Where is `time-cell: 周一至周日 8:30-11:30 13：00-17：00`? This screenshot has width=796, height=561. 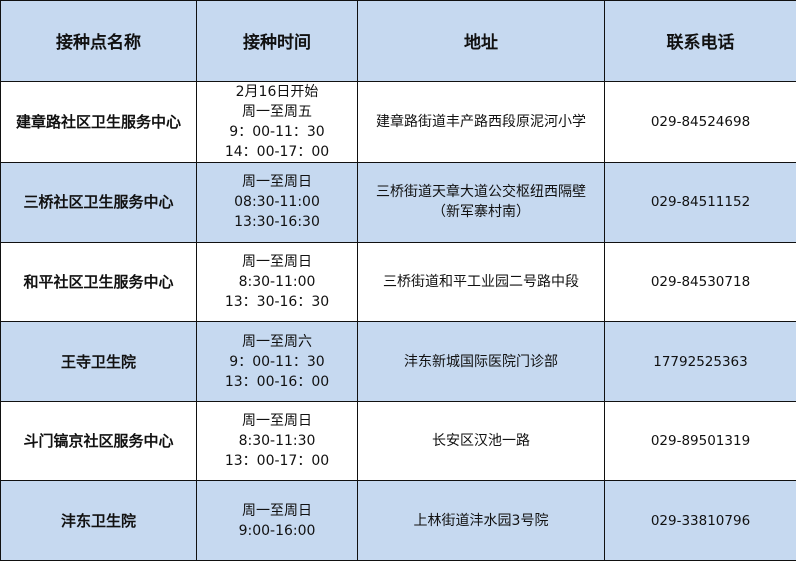 time-cell: 周一至周日 8:30-11:30 13：00-17：00 is located at coordinates (277, 441).